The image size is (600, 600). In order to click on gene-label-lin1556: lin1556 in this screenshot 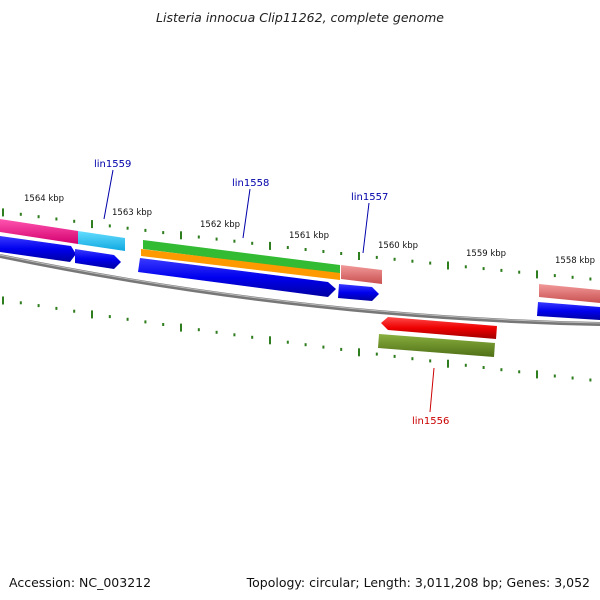, I will do `click(430, 421)`.